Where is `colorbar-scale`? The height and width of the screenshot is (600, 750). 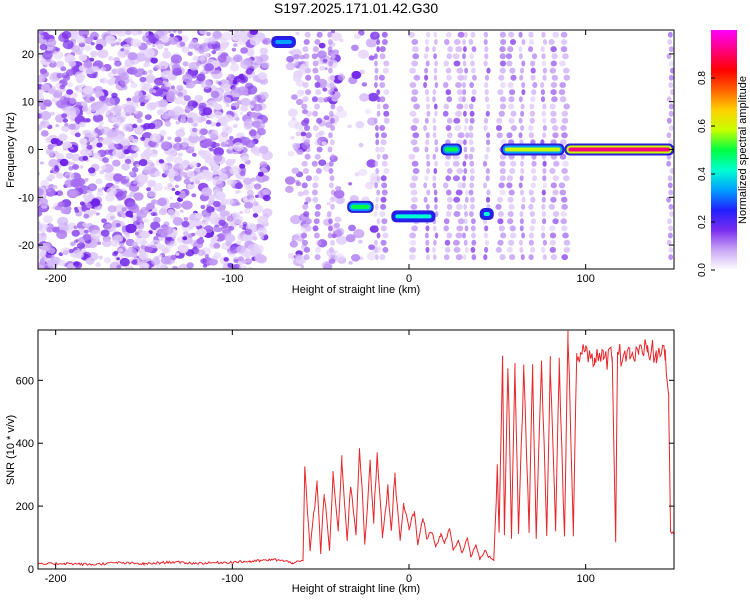
colorbar-scale is located at coordinates (724, 150).